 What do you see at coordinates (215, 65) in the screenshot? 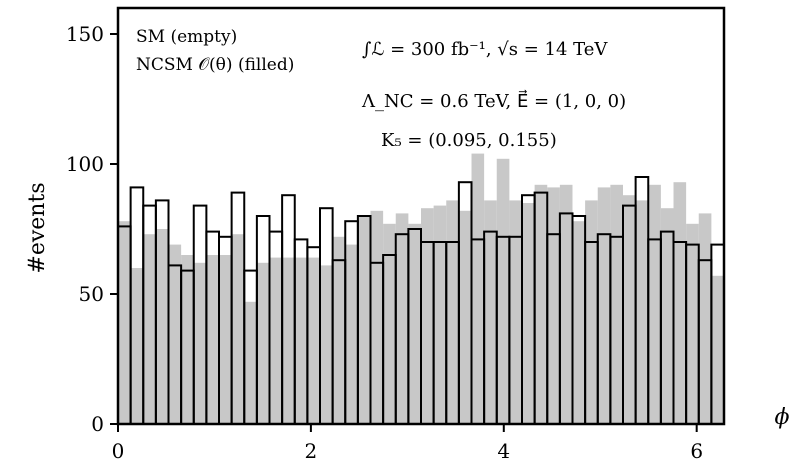
I see `legend-entry-filled: NCSM 𝒪(θ) (filled)` at bounding box center [215, 65].